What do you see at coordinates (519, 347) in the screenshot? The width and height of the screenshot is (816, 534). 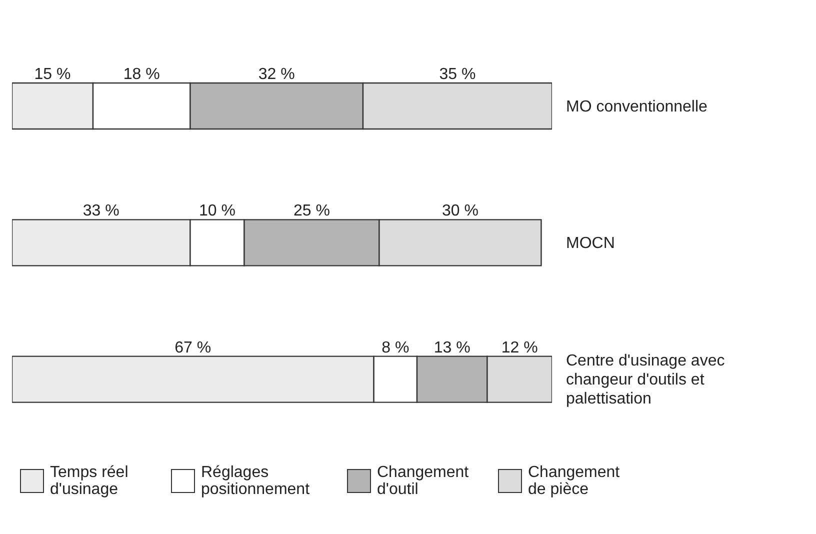 I see `data-label: 12 %` at bounding box center [519, 347].